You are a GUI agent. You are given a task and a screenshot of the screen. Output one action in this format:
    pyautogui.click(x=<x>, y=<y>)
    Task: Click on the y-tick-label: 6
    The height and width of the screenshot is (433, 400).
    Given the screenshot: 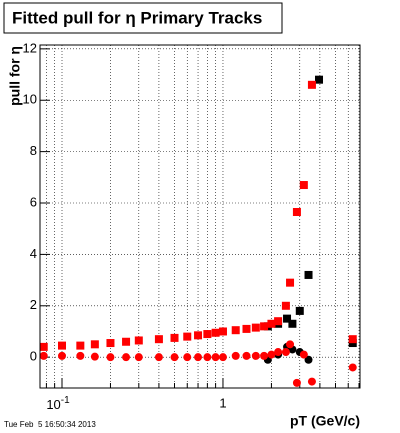 What is the action you would take?
    pyautogui.click(x=33, y=201)
    